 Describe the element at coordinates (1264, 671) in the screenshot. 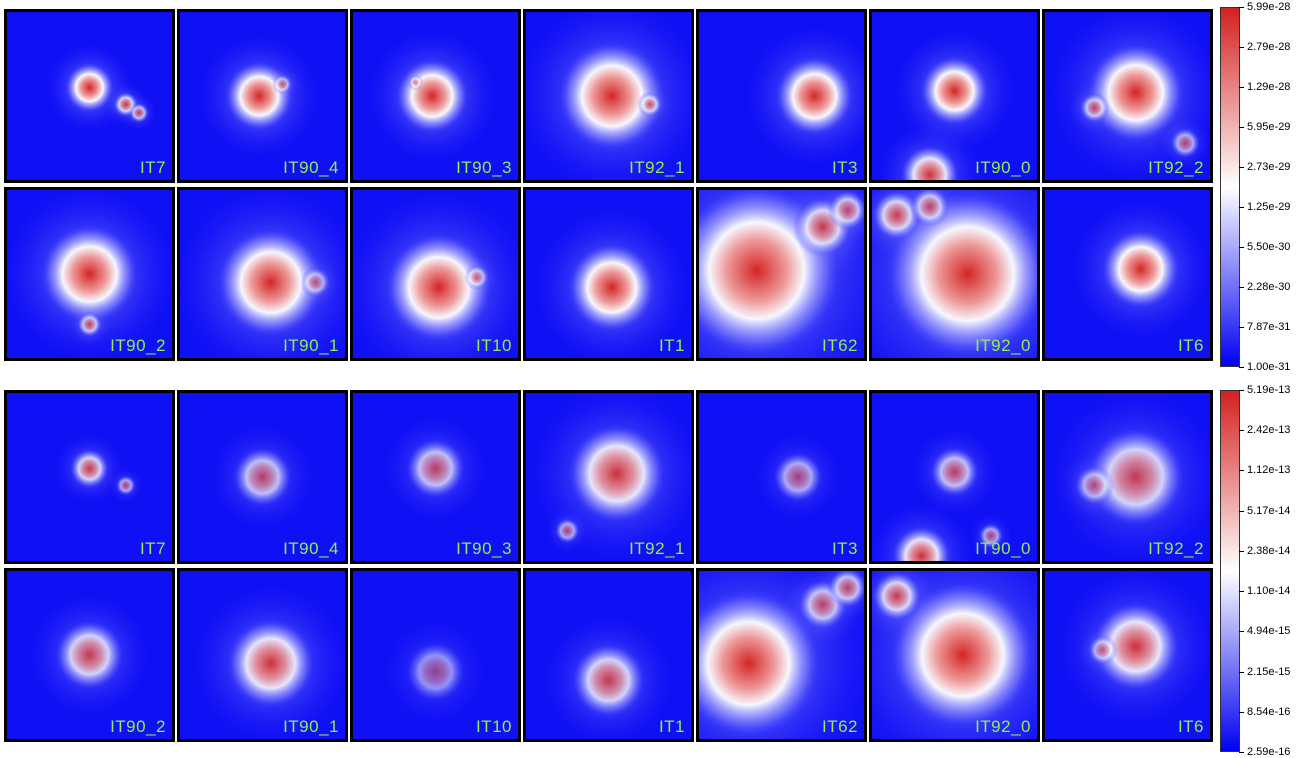

I see `colorbar-tick-label: 2.15e-15` at that location.